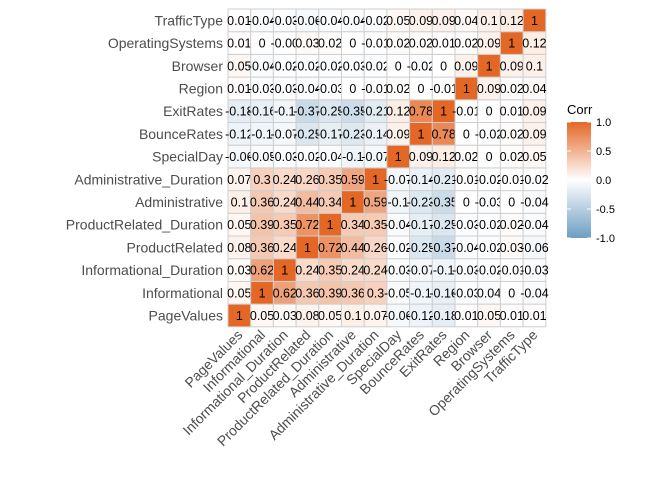 The image size is (672, 480). I want to click on y-tick-label: Informational, so click(182, 293).